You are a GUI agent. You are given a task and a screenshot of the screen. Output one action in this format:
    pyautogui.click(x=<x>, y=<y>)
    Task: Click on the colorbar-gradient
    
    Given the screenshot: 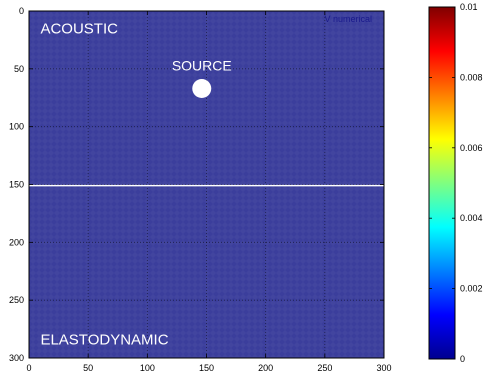 What is the action you would take?
    pyautogui.click(x=442, y=183)
    